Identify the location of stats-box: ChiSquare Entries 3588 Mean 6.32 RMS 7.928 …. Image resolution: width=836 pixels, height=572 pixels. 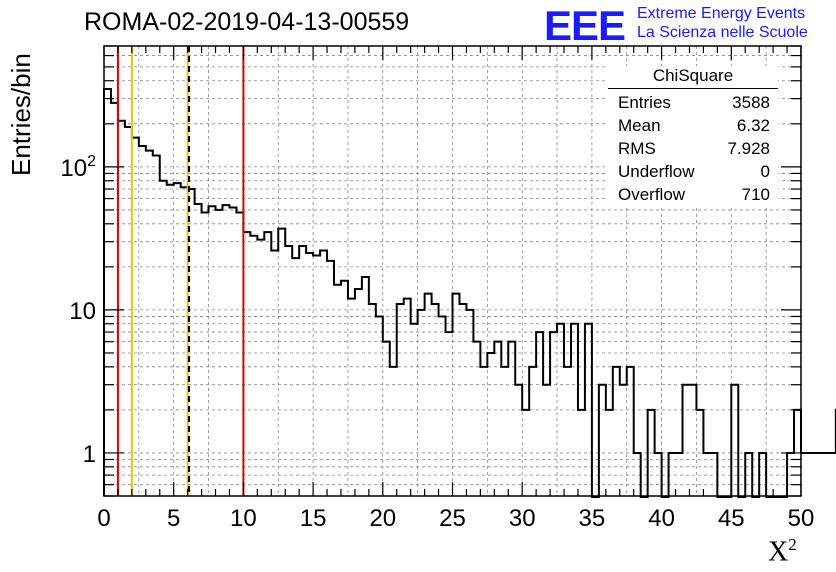
(693, 136).